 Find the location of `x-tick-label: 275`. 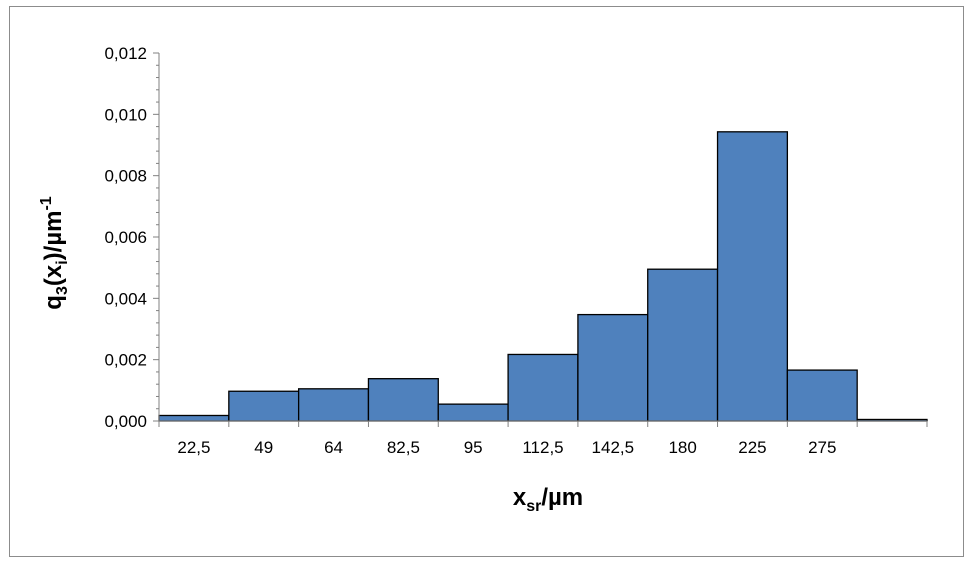

x-tick-label: 275 is located at coordinates (822, 447).